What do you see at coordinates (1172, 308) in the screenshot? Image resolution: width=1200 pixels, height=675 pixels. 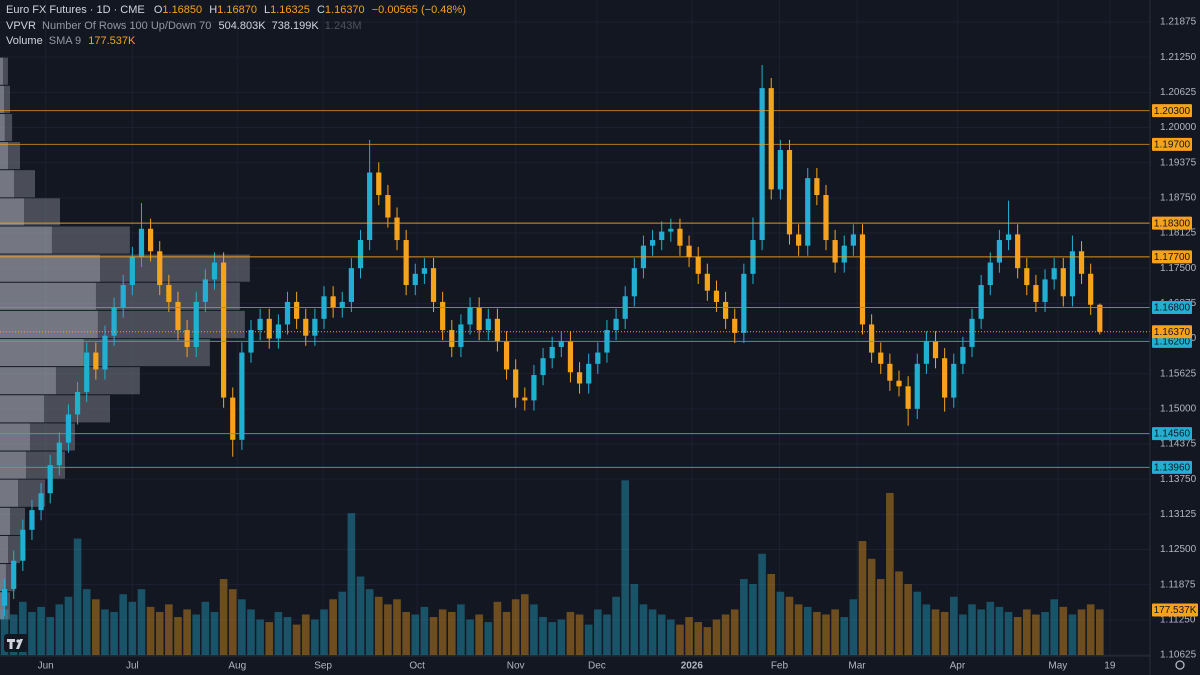 I see `level-label: 1.16800` at bounding box center [1172, 308].